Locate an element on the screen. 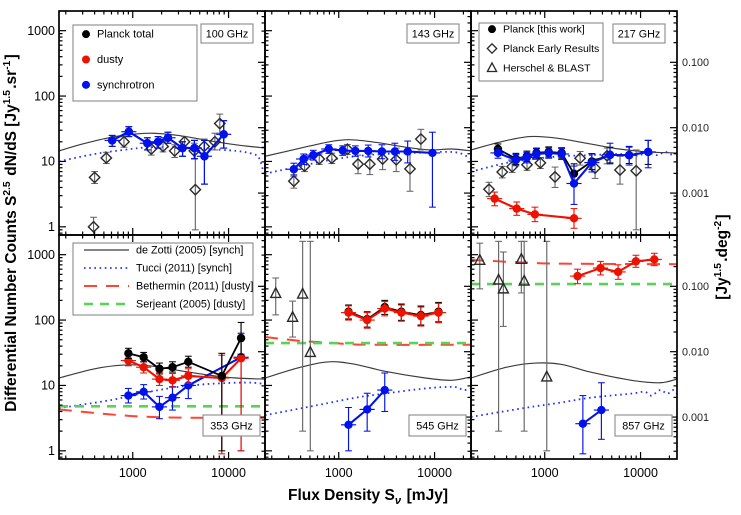 This screenshot has width=741, height=515. panel-title: 353 GHz is located at coordinates (231, 426).